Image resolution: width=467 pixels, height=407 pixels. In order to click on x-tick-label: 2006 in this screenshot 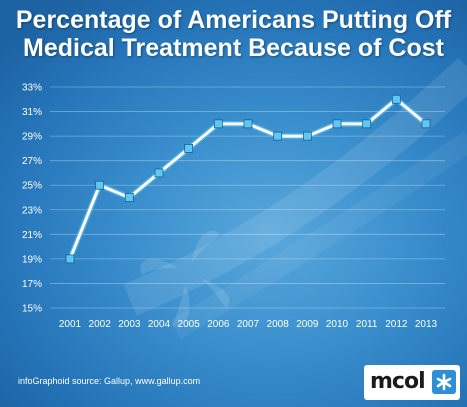, I will do `click(218, 324)`.